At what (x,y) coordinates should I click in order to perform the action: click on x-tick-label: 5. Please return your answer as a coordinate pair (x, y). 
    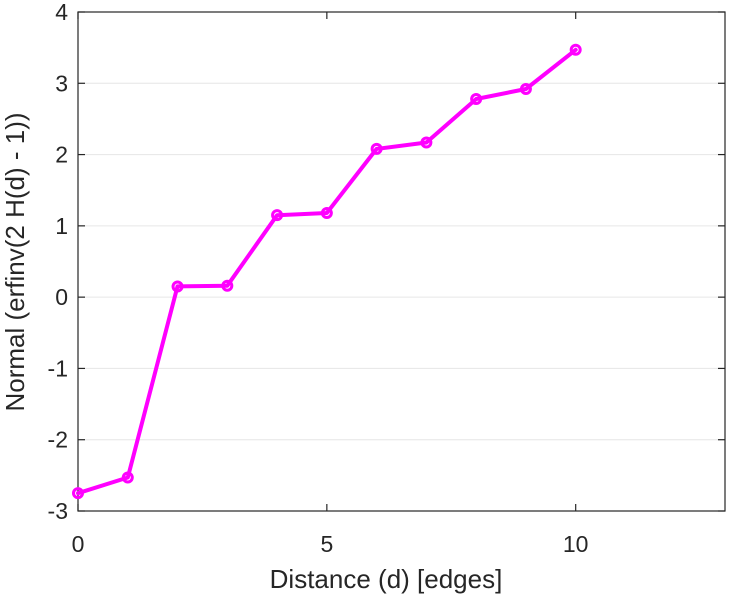
    Looking at the image, I should click on (326, 544).